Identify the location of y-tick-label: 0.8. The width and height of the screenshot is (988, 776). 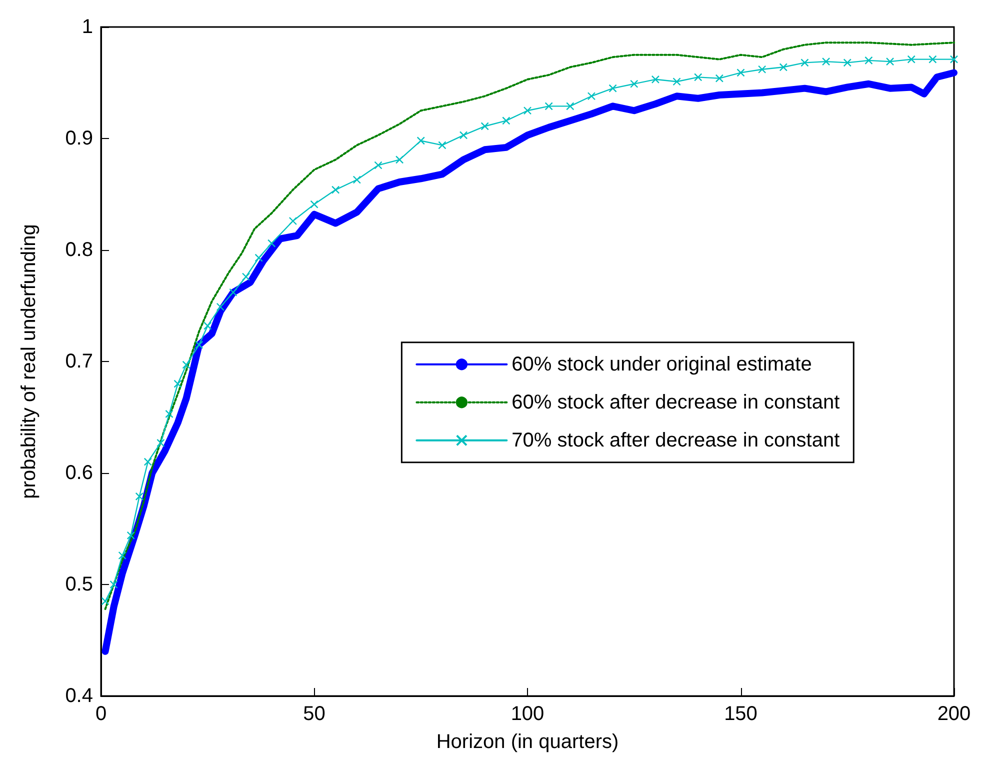
(79, 250).